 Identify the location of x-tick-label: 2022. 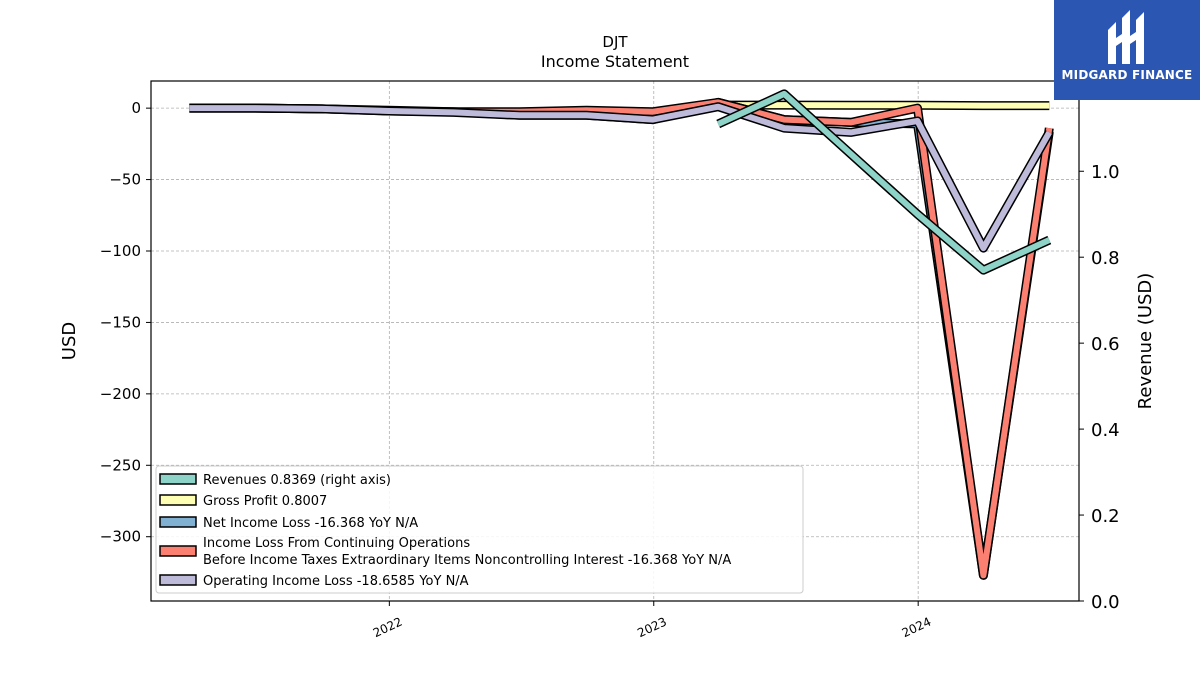
(388, 628).